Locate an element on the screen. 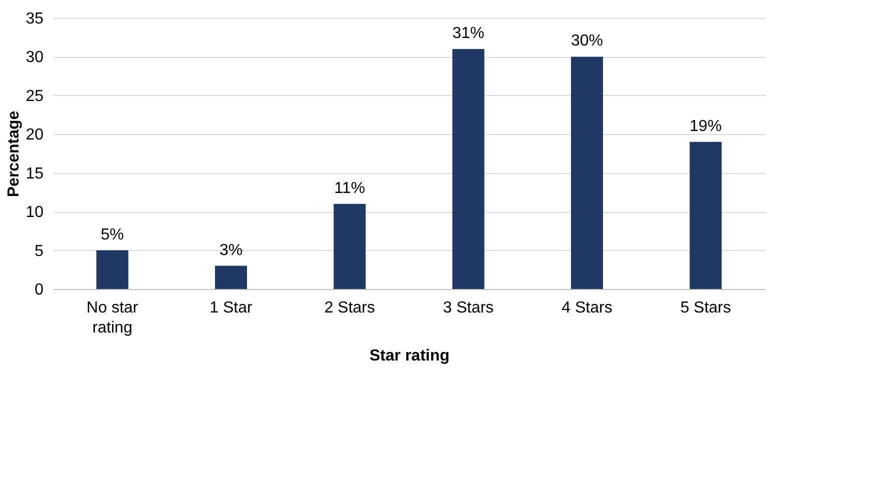 The width and height of the screenshot is (887, 493). y-tick-label: 25 is located at coordinates (35, 96).